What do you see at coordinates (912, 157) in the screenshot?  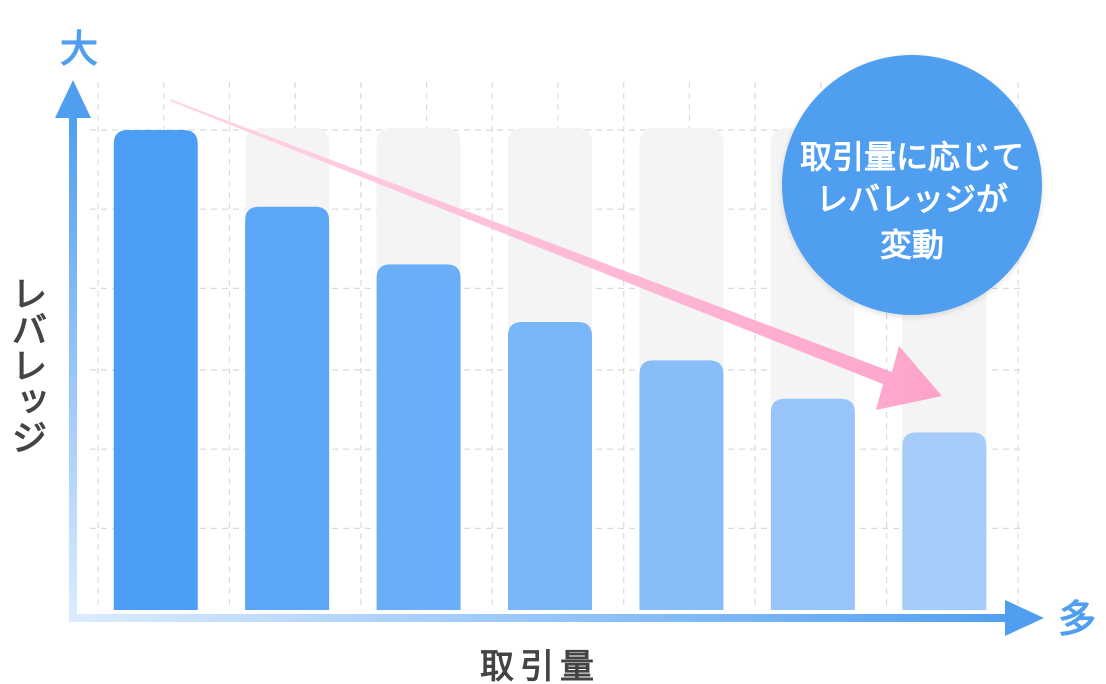 I see `callout-line-1: 取引量に応じて` at bounding box center [912, 157].